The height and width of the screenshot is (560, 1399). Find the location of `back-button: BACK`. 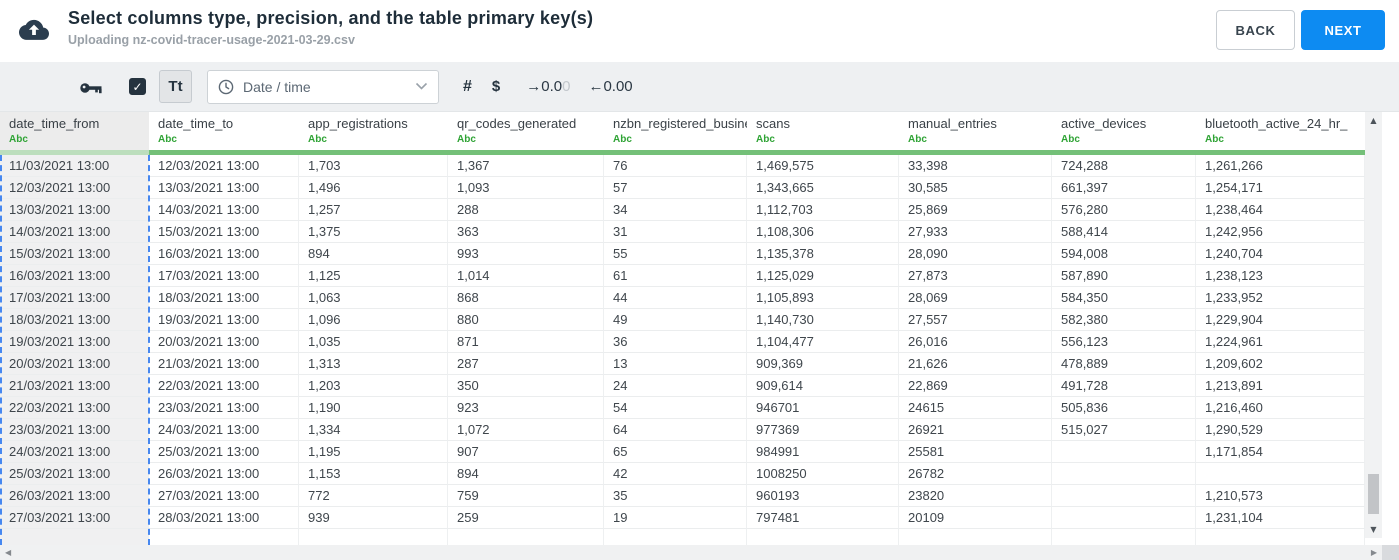

back-button: BACK is located at coordinates (1255, 30).